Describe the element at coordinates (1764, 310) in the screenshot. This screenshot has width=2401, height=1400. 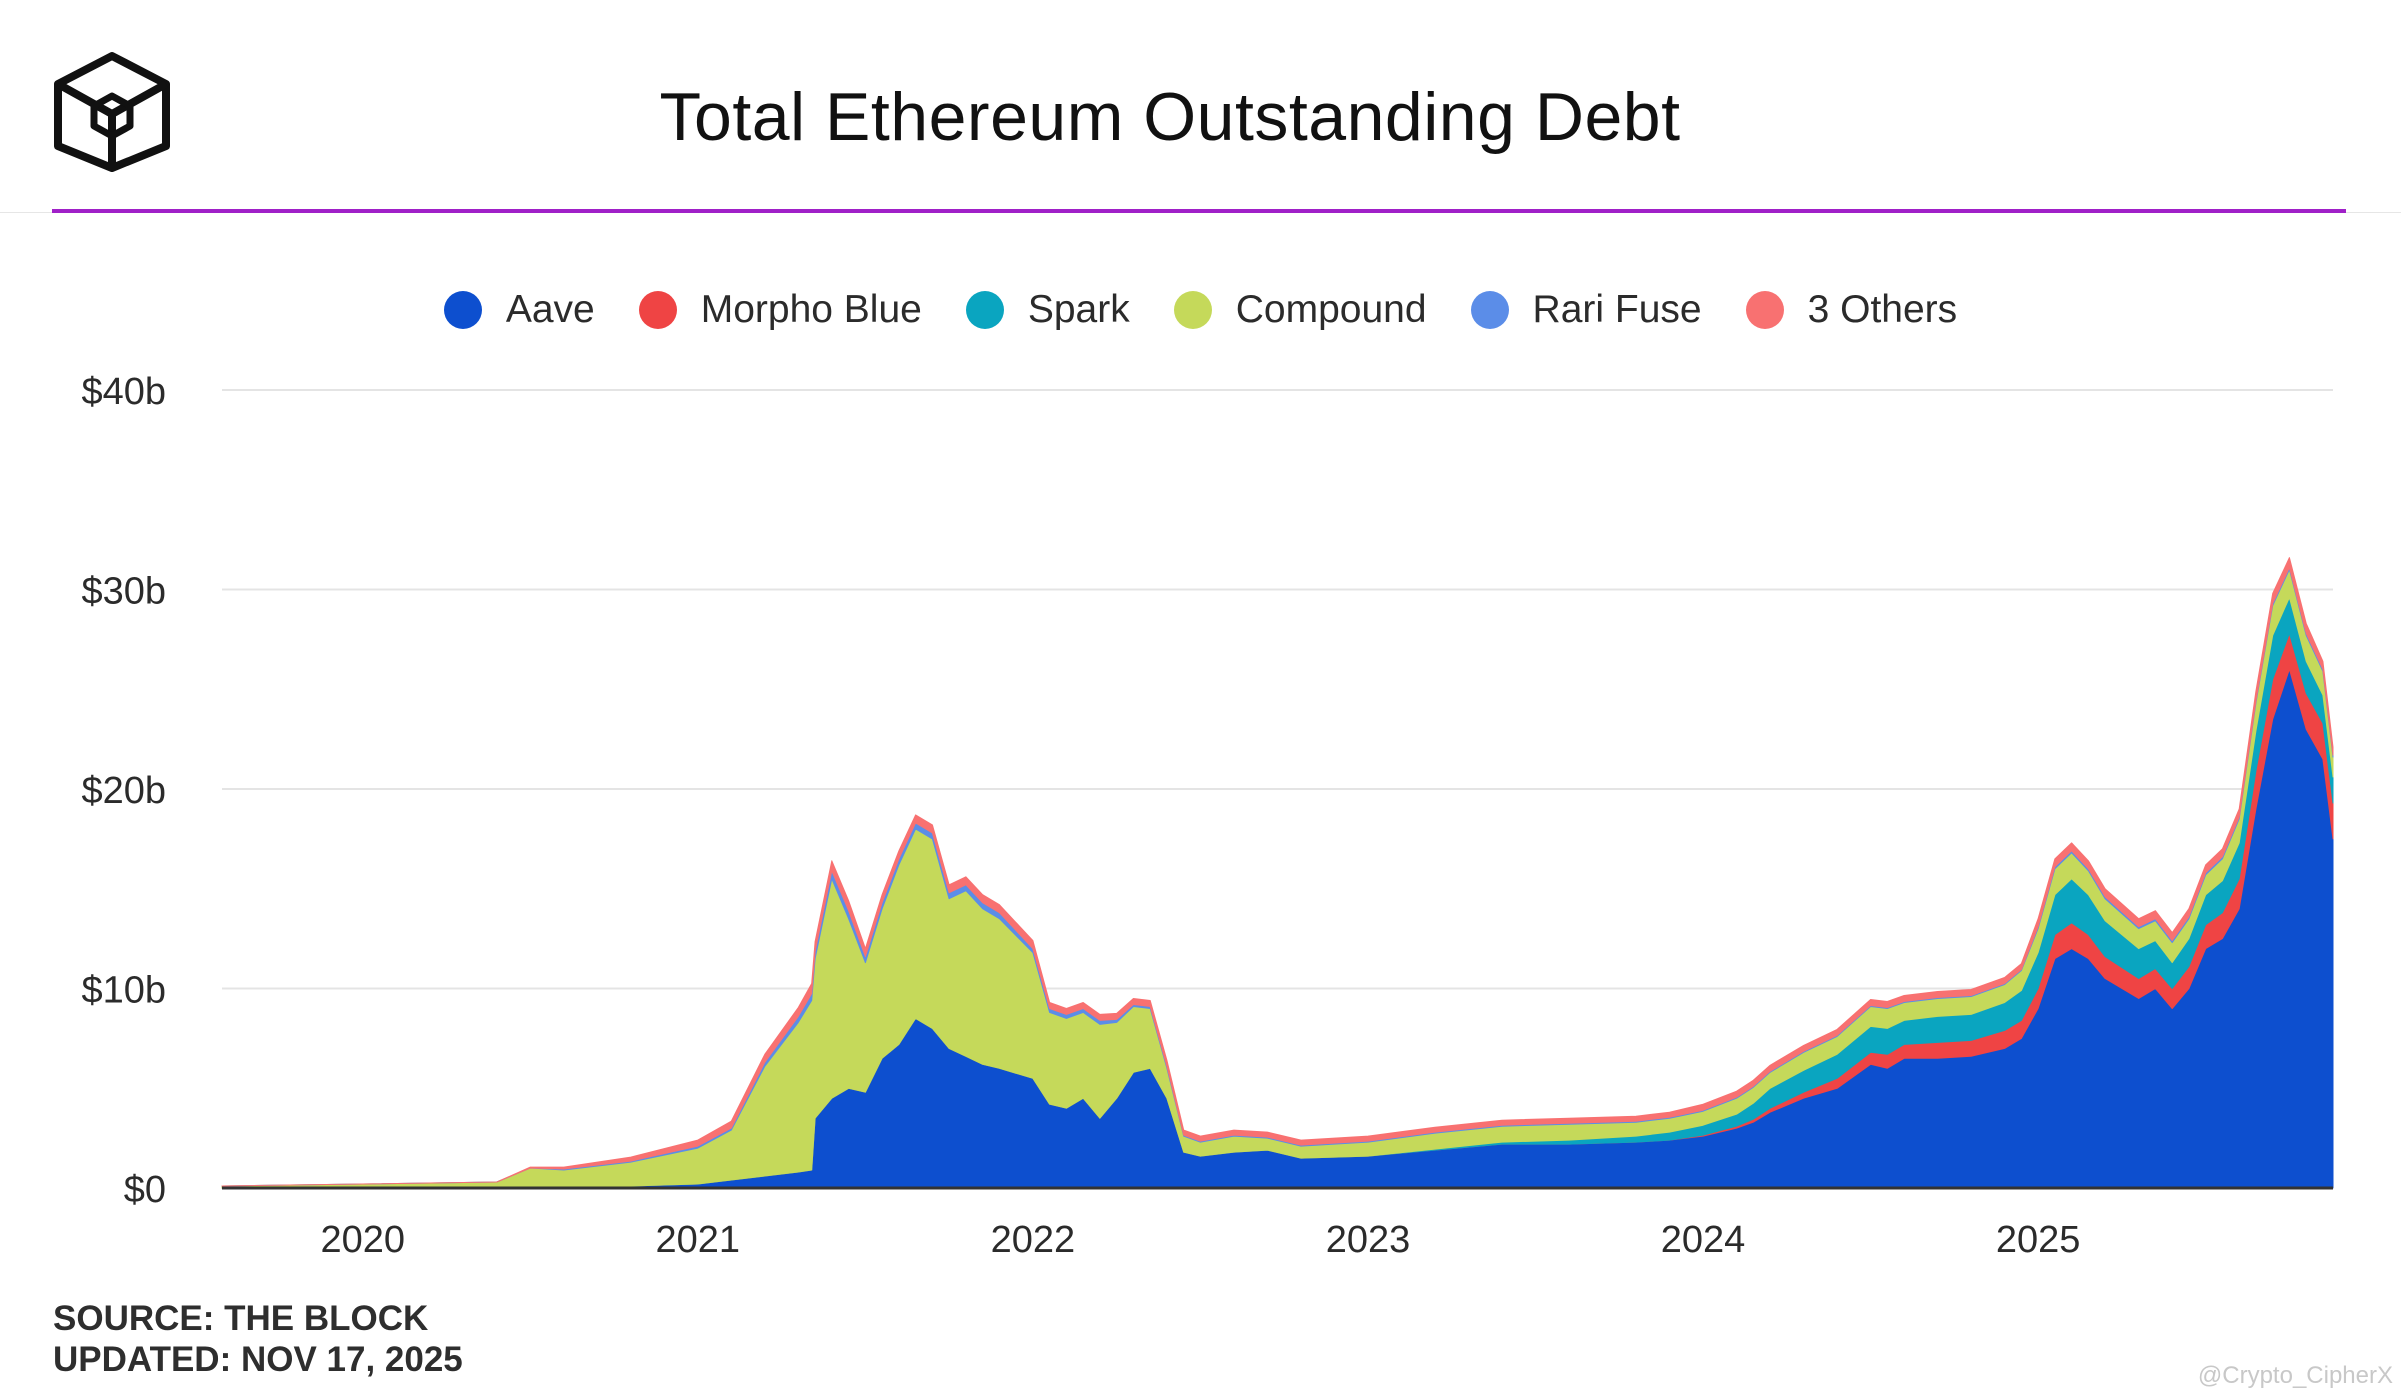
I see `legend-dot-3-others` at that location.